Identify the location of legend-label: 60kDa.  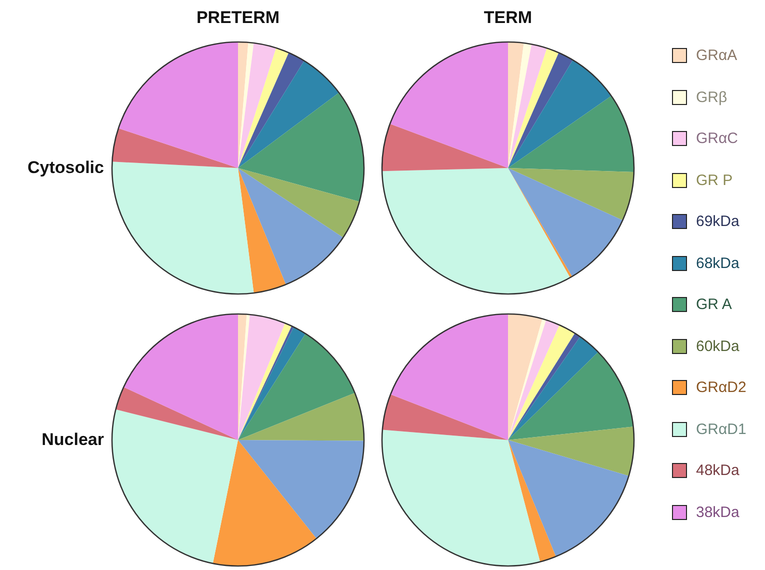
(718, 346).